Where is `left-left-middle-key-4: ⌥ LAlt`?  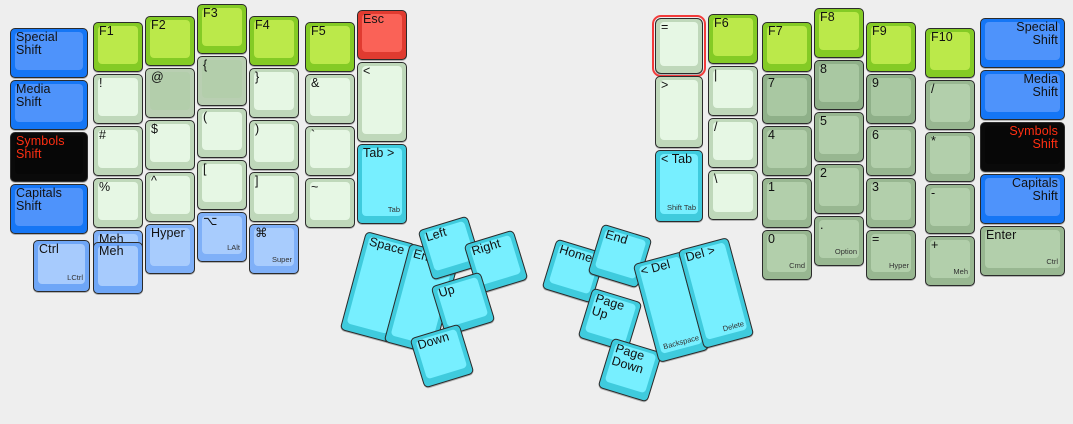
left-left-middle-key-4: ⌥ LAlt is located at coordinates (222, 237).